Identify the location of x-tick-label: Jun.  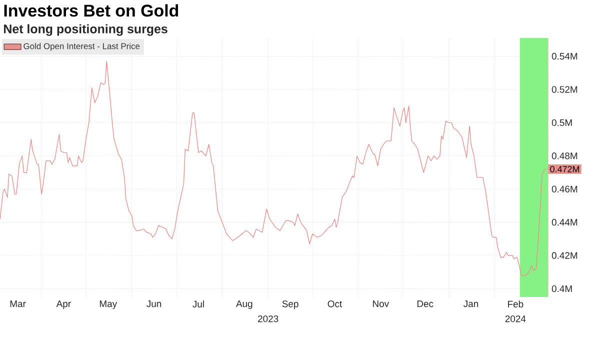
(154, 304).